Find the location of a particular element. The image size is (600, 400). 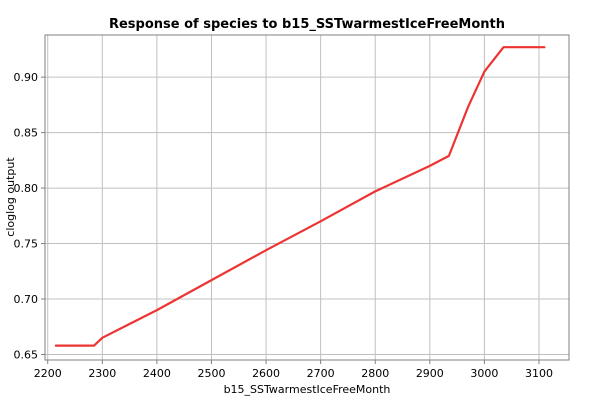

x-tick-label: 2800 is located at coordinates (375, 373).